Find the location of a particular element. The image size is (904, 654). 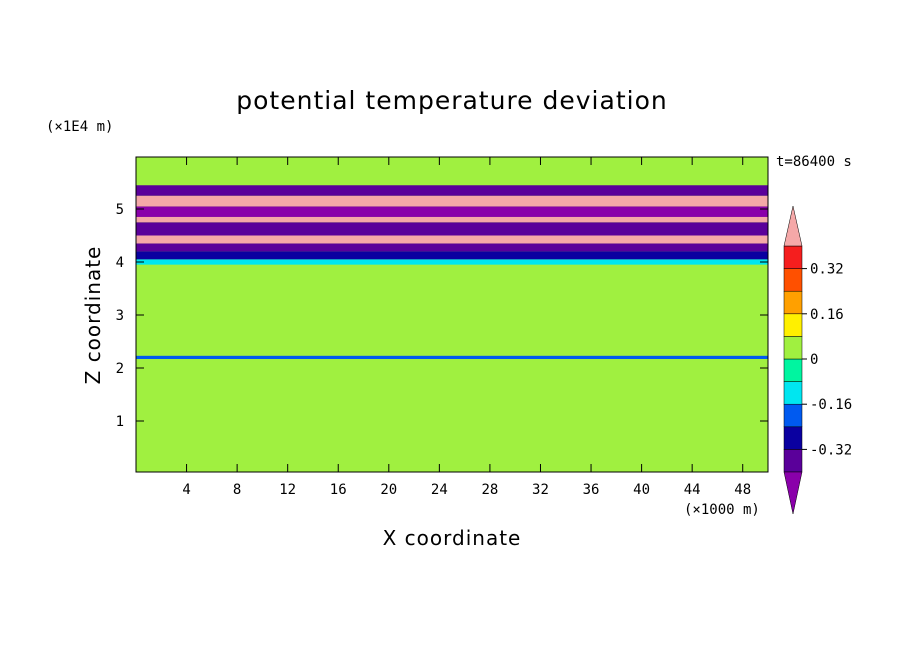

colorbar-label: 0.16 is located at coordinates (827, 315).